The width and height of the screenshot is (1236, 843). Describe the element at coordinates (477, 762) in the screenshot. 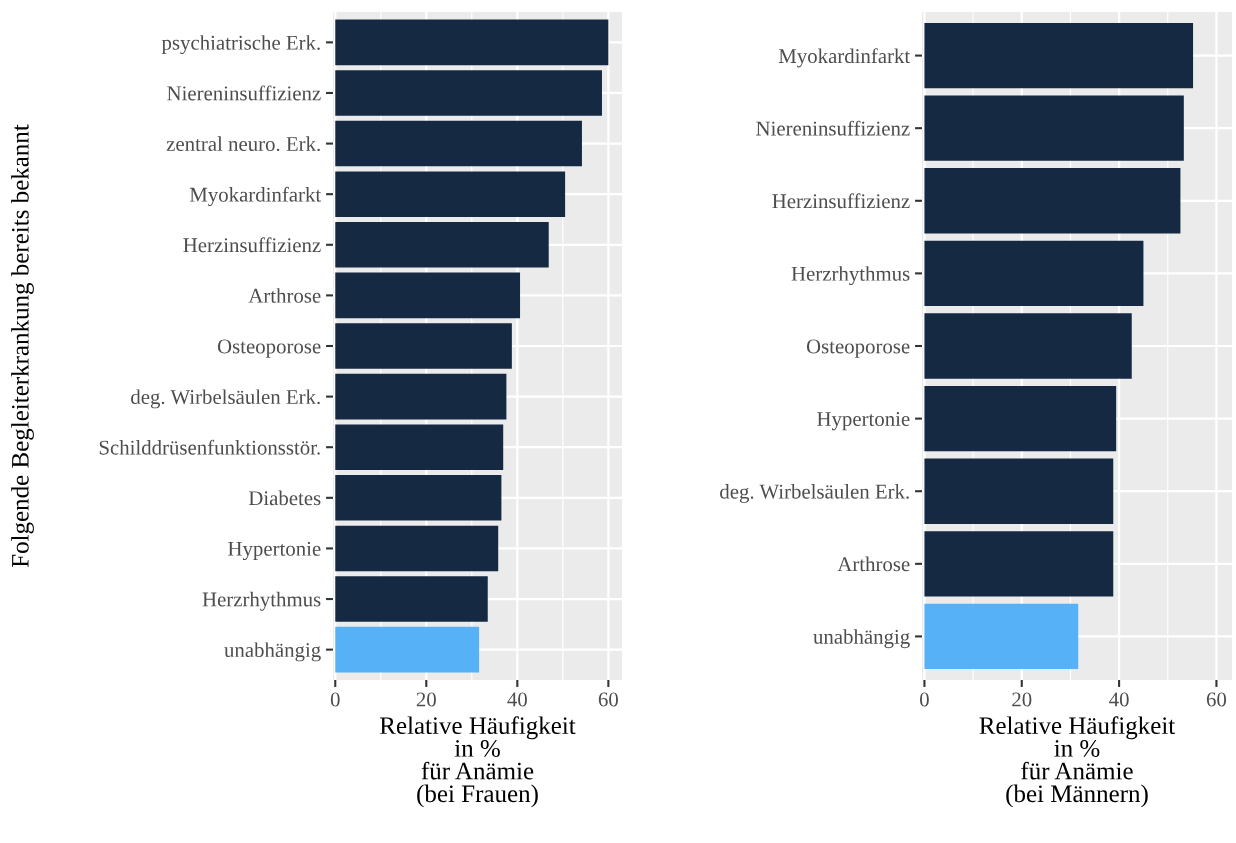

I see `x-axis-title: Relative Häufigkeit in % für Anämie (bei Frauen)` at that location.